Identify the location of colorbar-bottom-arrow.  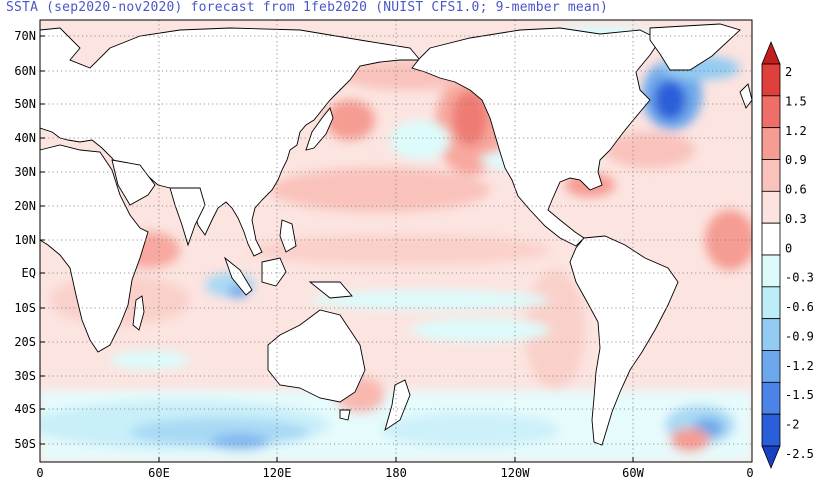
(771, 457).